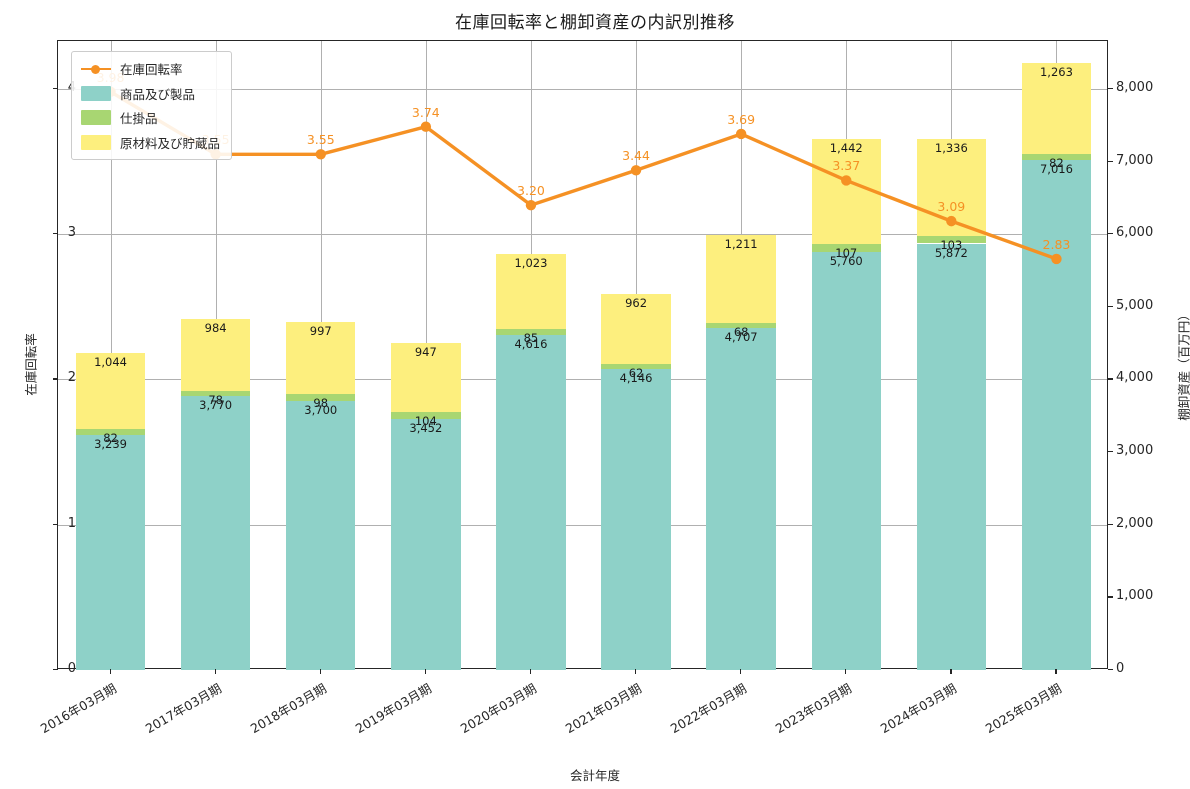 The height and width of the screenshot is (789, 1190). What do you see at coordinates (846, 252) in the screenshot?
I see `bar-value-label: 107` at bounding box center [846, 252].